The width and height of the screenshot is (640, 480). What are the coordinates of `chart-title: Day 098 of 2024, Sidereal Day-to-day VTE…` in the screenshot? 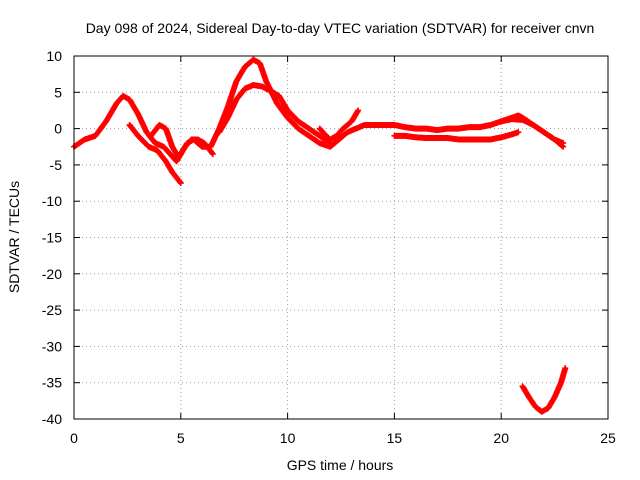 It's located at (340, 28).